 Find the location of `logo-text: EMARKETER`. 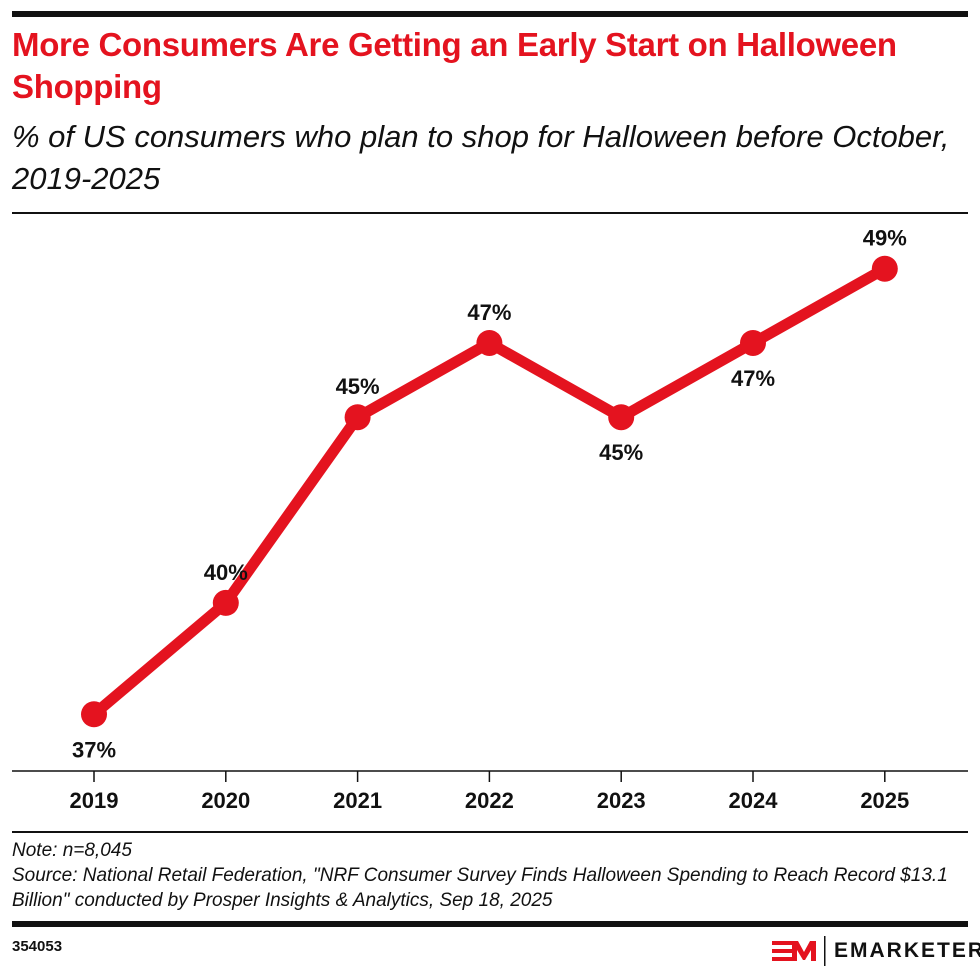

logo-text: EMARKETER is located at coordinates (907, 950).